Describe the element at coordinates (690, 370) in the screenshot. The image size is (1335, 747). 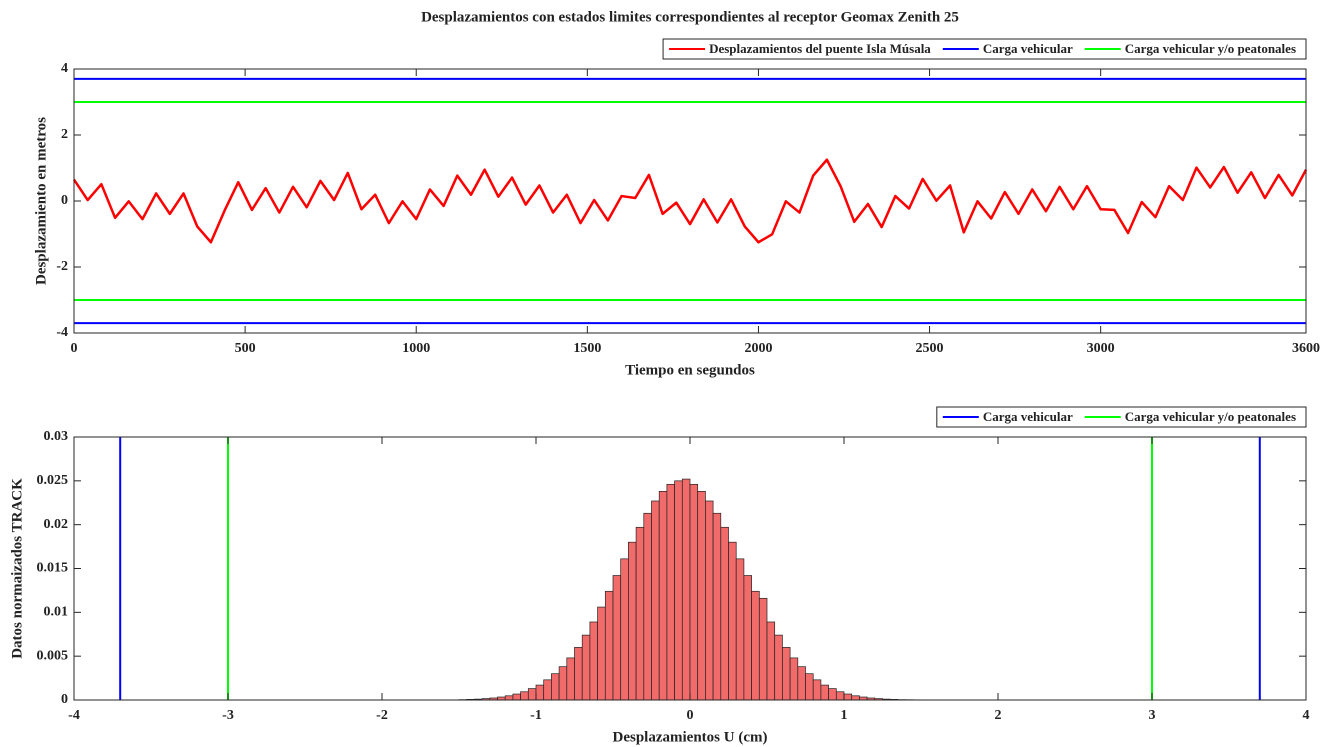
I see `x-axis-label: Tiempo en segundos` at that location.